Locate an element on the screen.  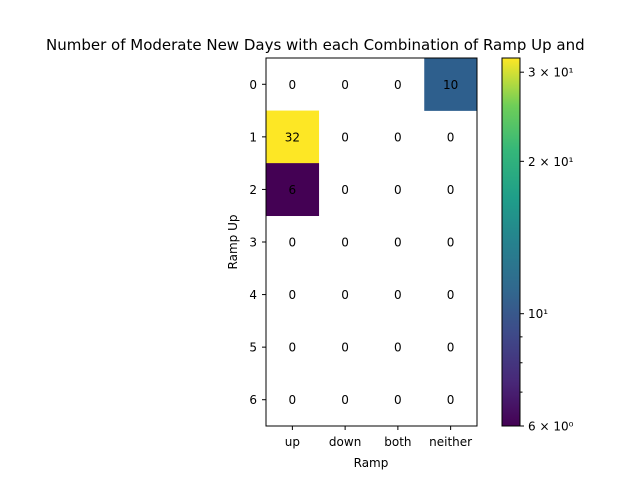
y-tick-label: 2 is located at coordinates (253, 190).